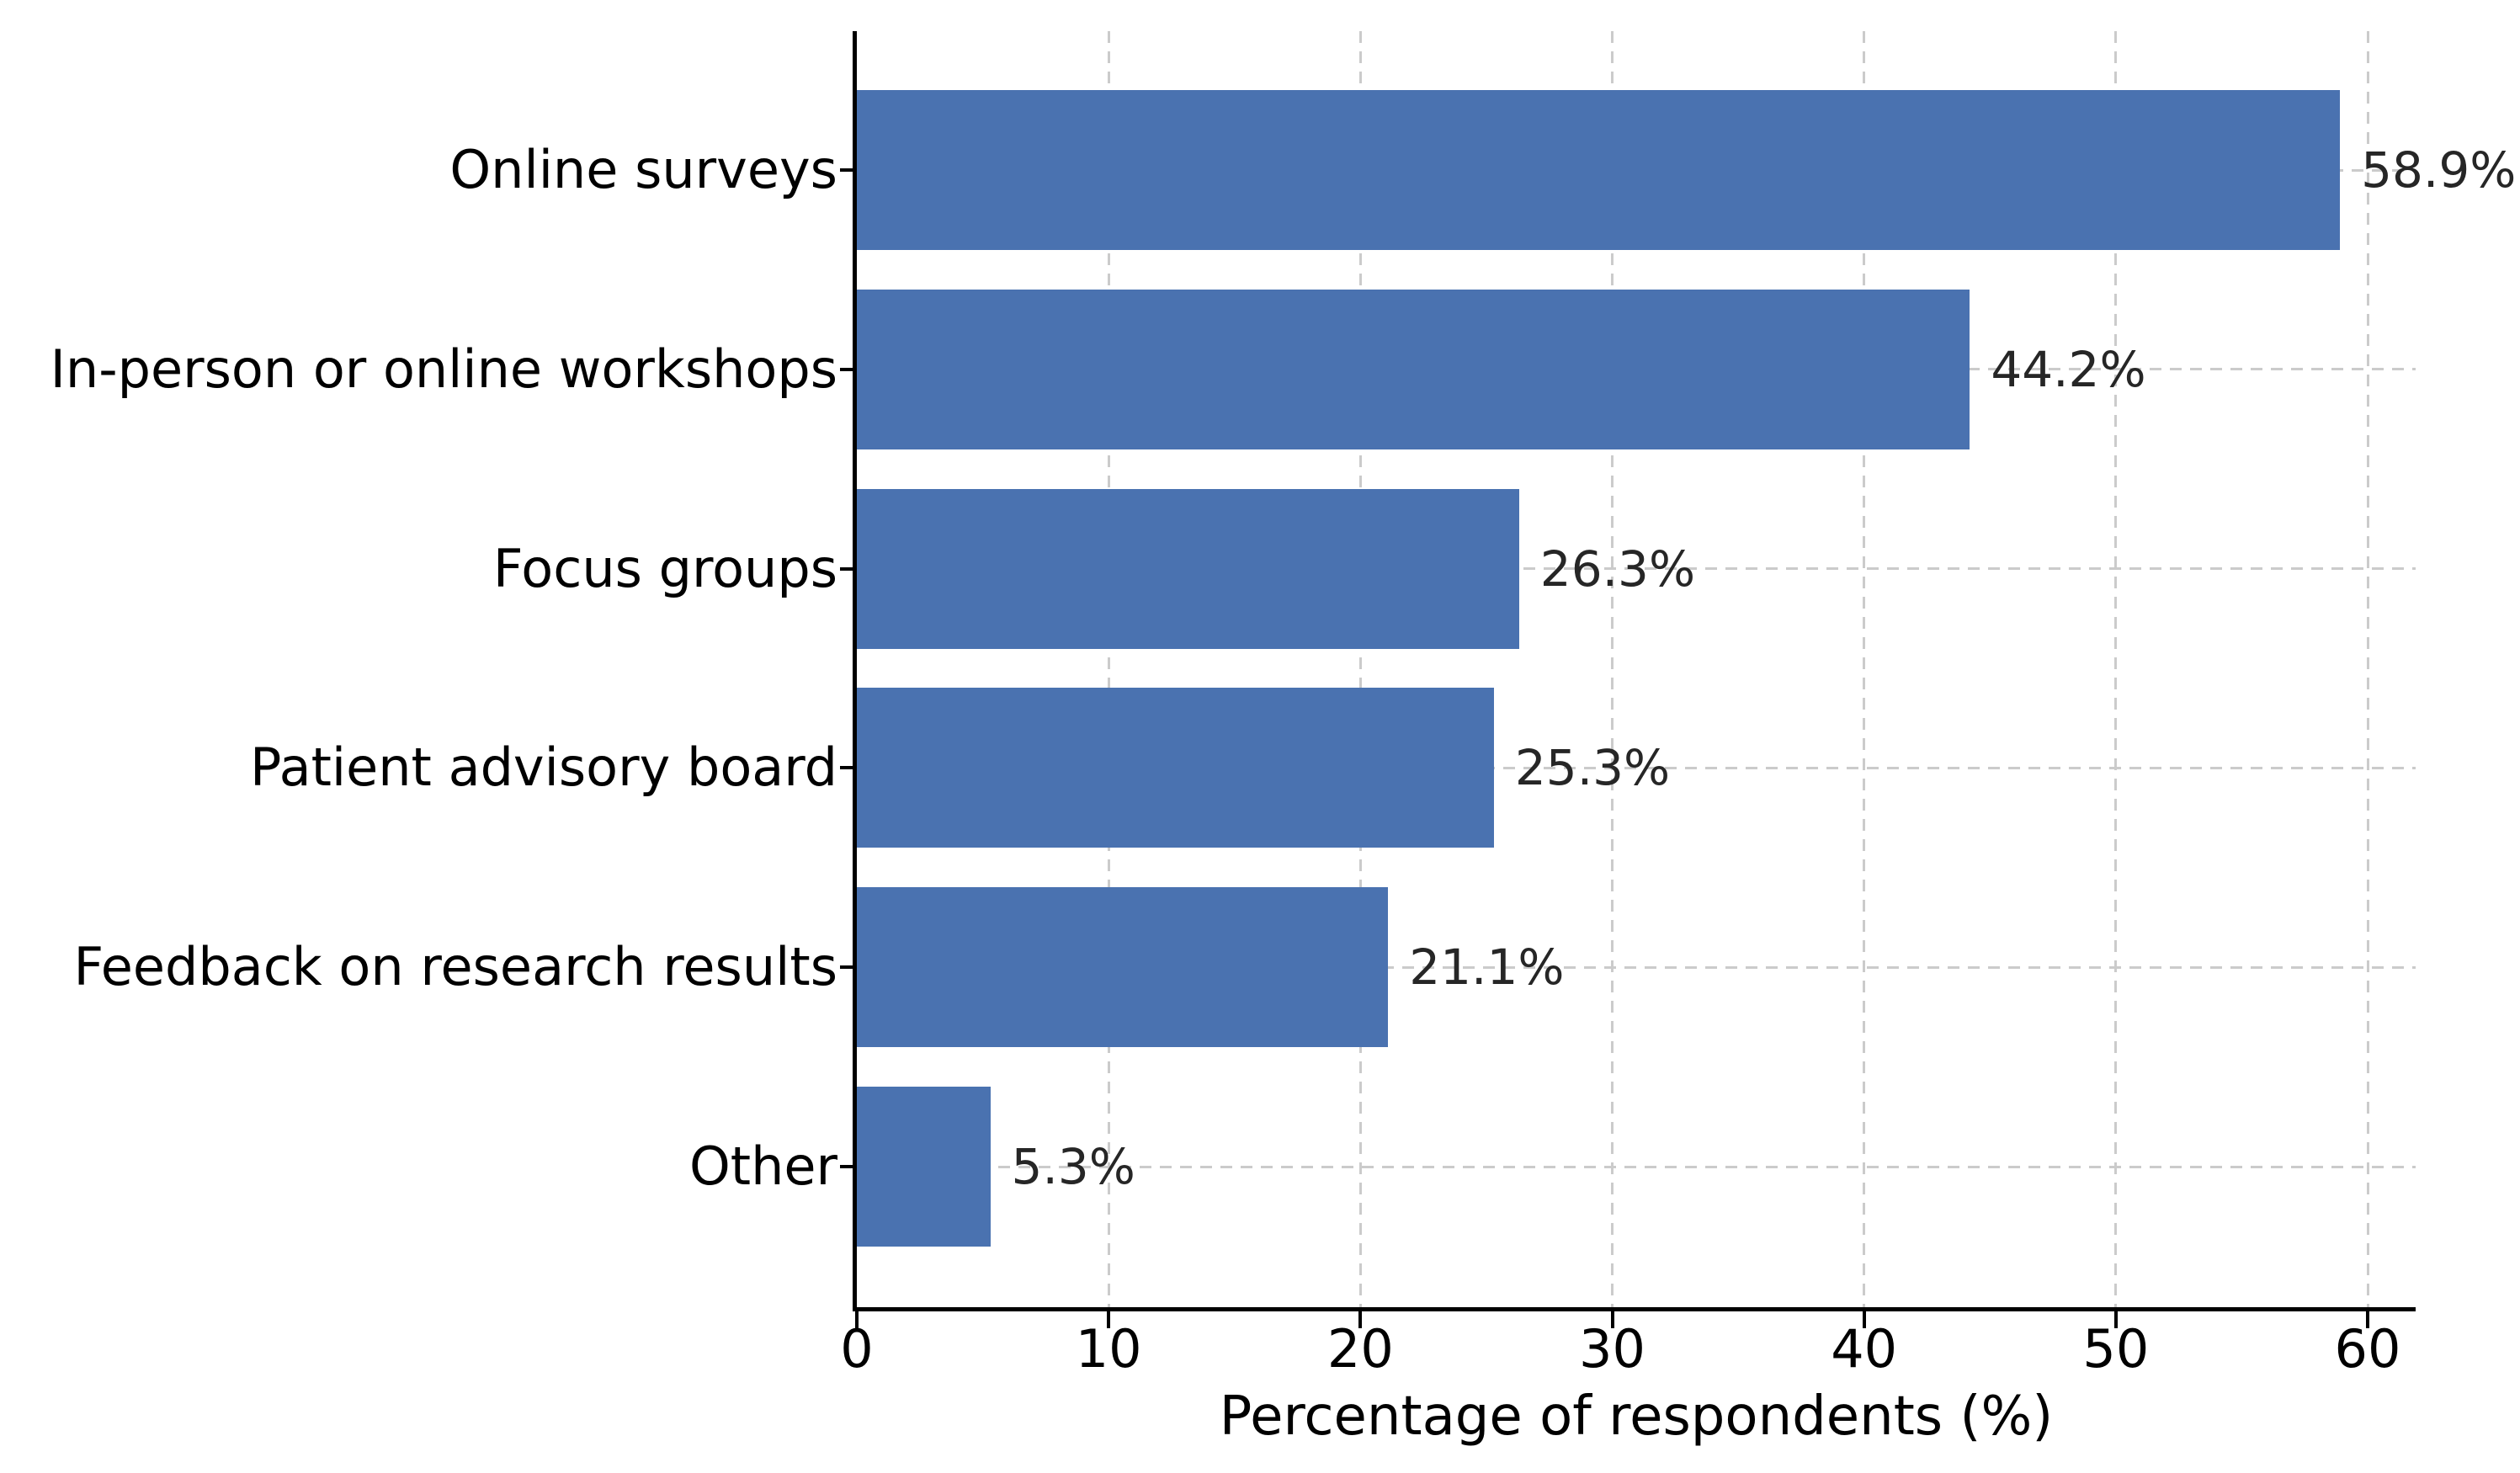 This screenshot has height=1473, width=2520. What do you see at coordinates (1612, 1349) in the screenshot?
I see `x-tick-label: 30` at bounding box center [1612, 1349].